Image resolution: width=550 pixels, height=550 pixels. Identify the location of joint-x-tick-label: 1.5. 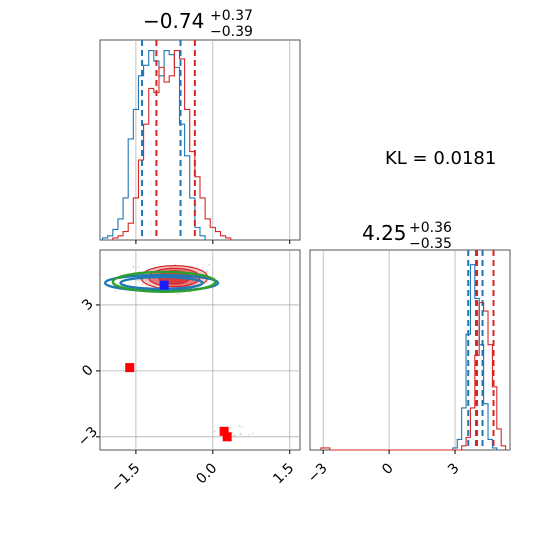
(283, 473).